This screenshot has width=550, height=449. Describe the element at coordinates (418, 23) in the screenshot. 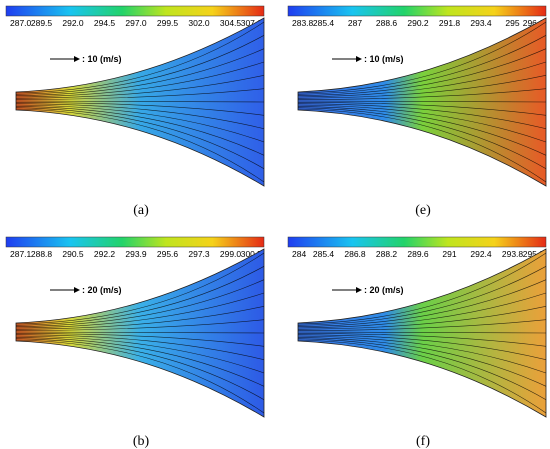

I see `colorbar-tick-label: 290.2` at that location.